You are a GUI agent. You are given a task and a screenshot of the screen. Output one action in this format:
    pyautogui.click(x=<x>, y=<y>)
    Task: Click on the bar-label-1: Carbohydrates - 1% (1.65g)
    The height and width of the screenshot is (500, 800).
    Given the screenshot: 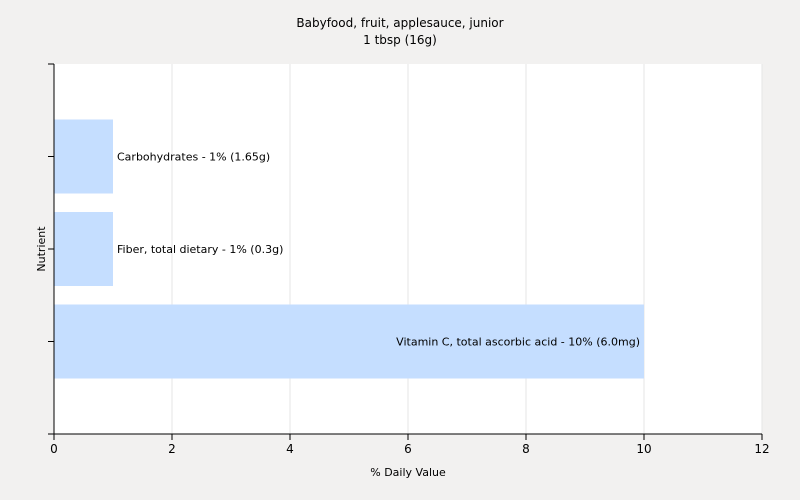 What is the action you would take?
    pyautogui.click(x=193, y=157)
    